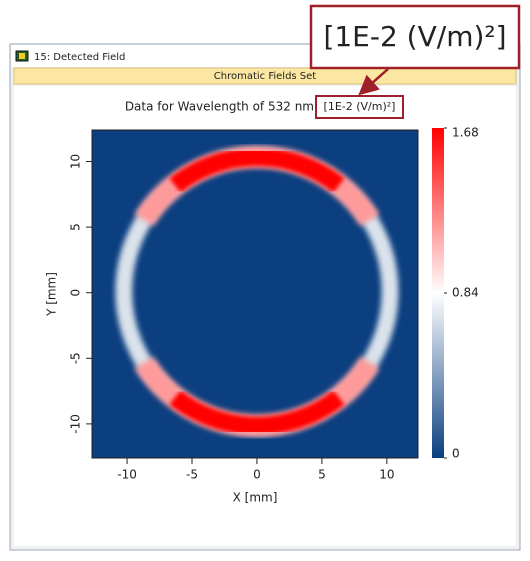  I want to click on callout-text: [1E-2 (V/m)²], so click(414, 36).